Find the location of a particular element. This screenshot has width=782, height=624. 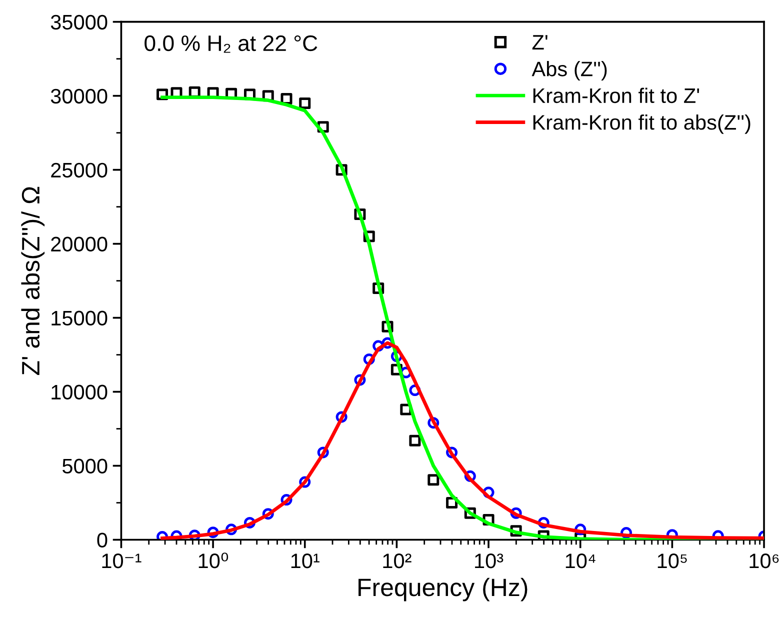

x-tick-label: 10⁰ is located at coordinates (213, 560).